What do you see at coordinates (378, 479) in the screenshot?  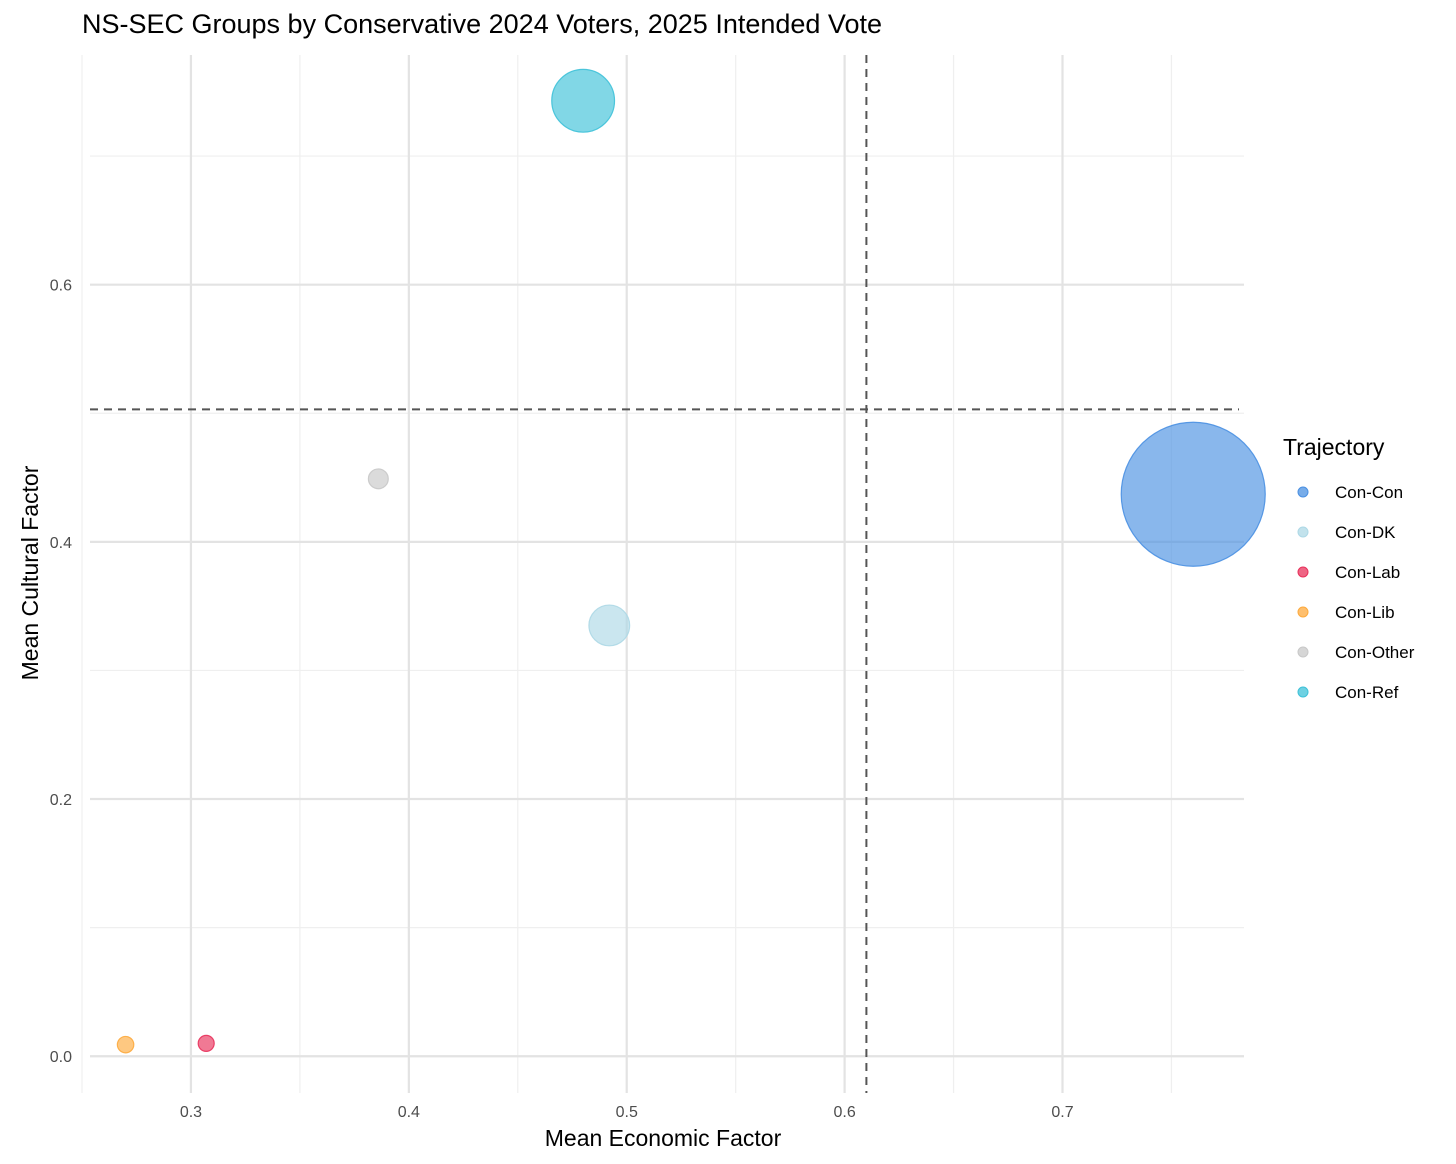 I see `data-point-con-other` at bounding box center [378, 479].